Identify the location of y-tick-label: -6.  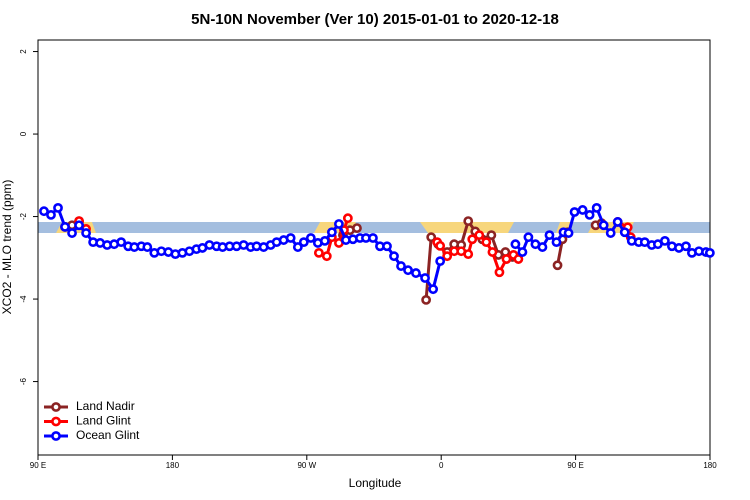
(23, 381).